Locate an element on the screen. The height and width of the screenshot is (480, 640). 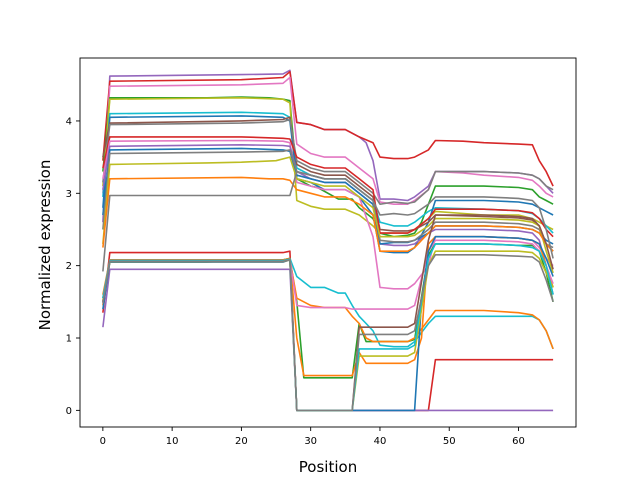
x-tick-label: 60 is located at coordinates (518, 441).